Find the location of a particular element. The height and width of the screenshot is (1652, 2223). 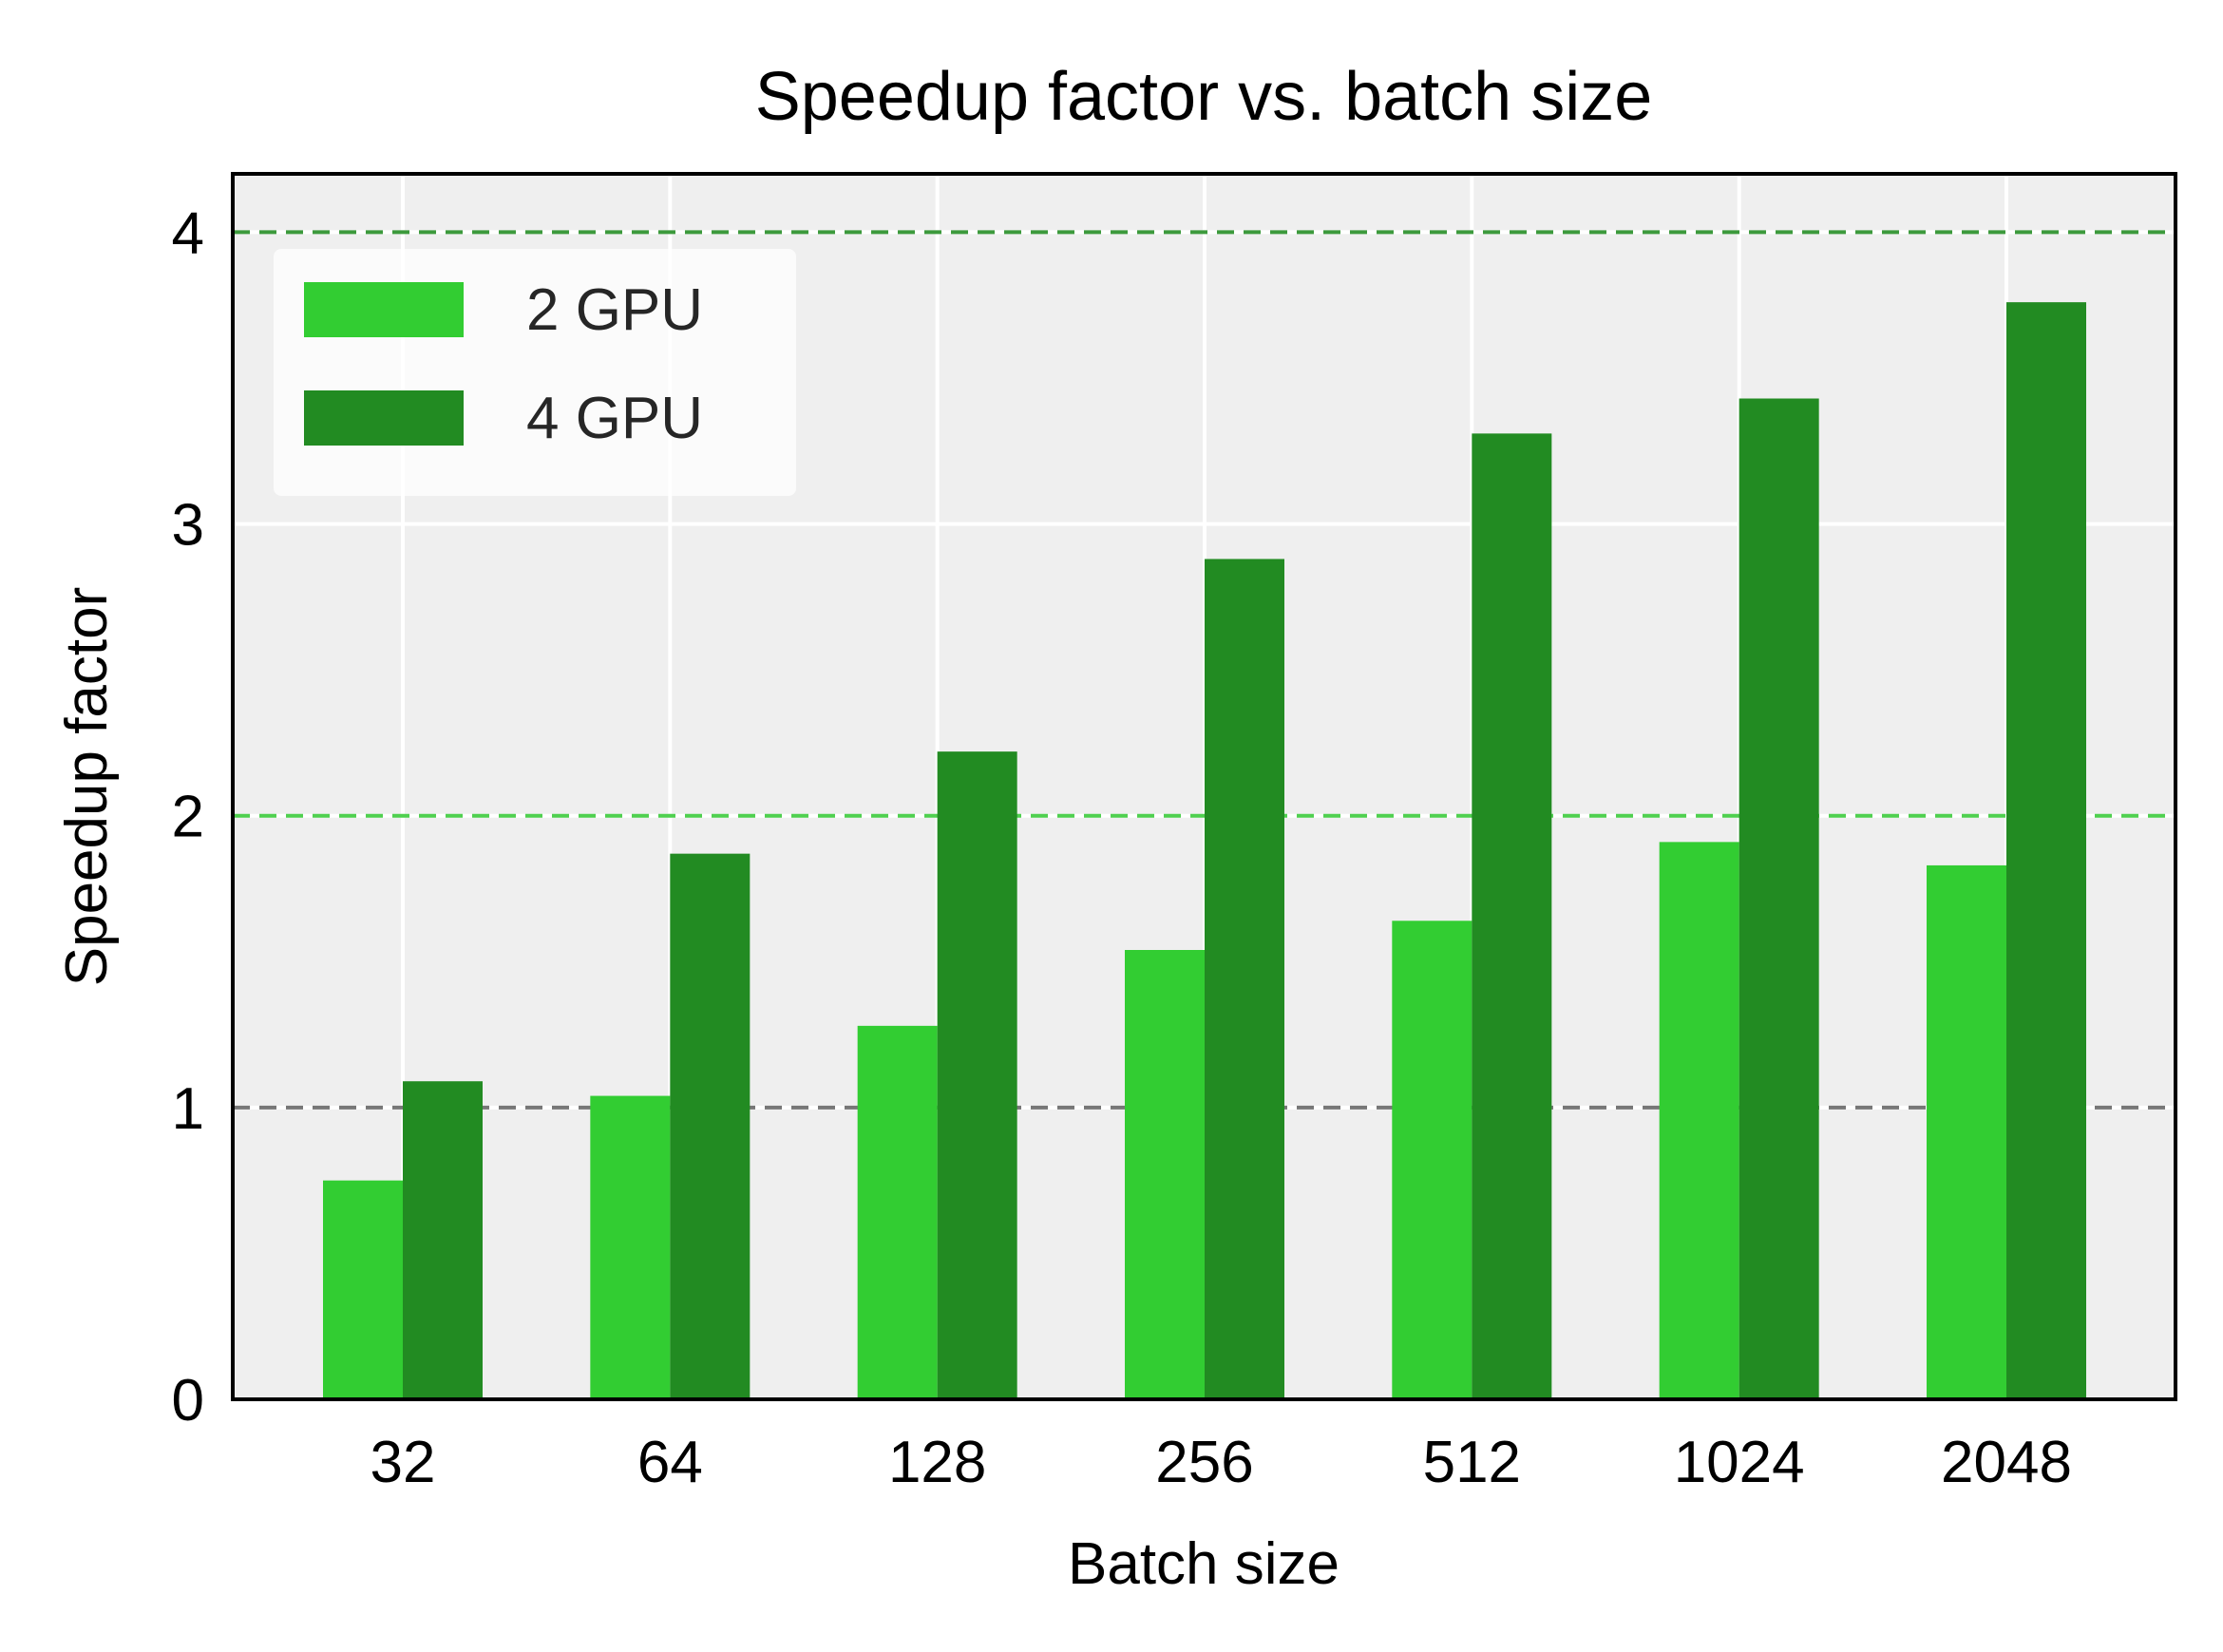

chart-title: Speedup factor vs. batch size is located at coordinates (1204, 97).